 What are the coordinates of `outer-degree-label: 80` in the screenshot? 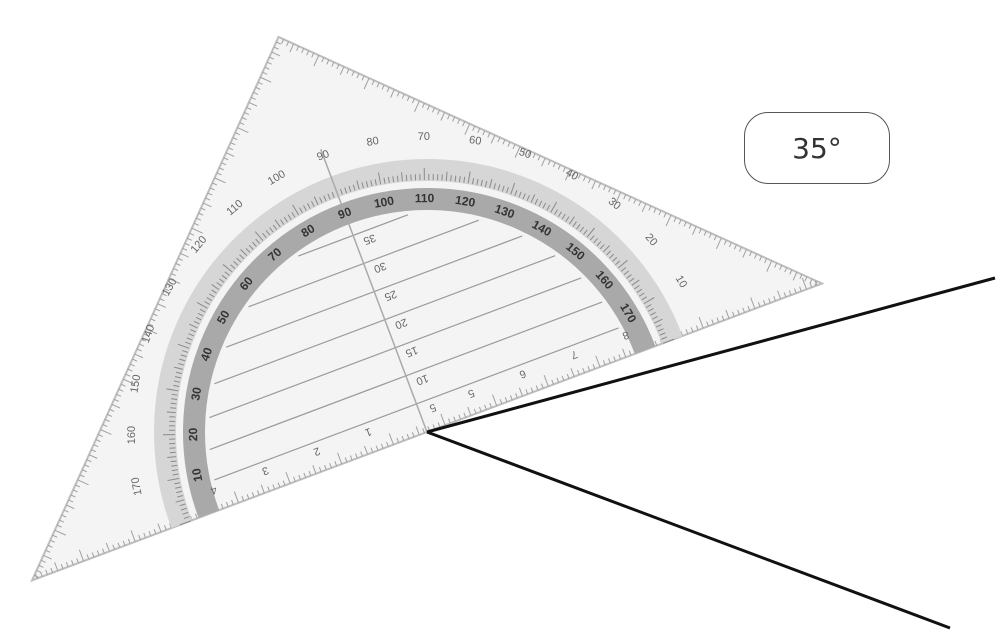 It's located at (373, 142).